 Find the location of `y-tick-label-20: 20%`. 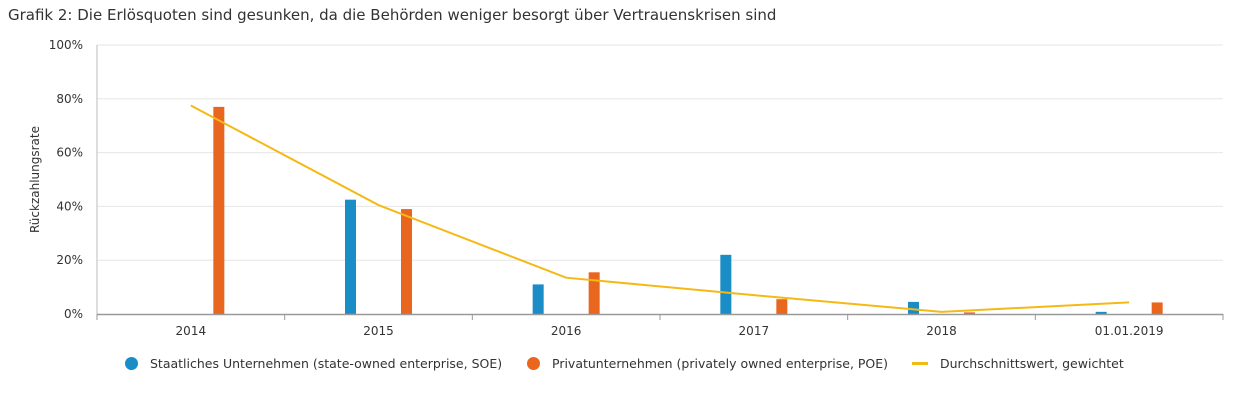

y-tick-label-20: 20% is located at coordinates (69, 260).